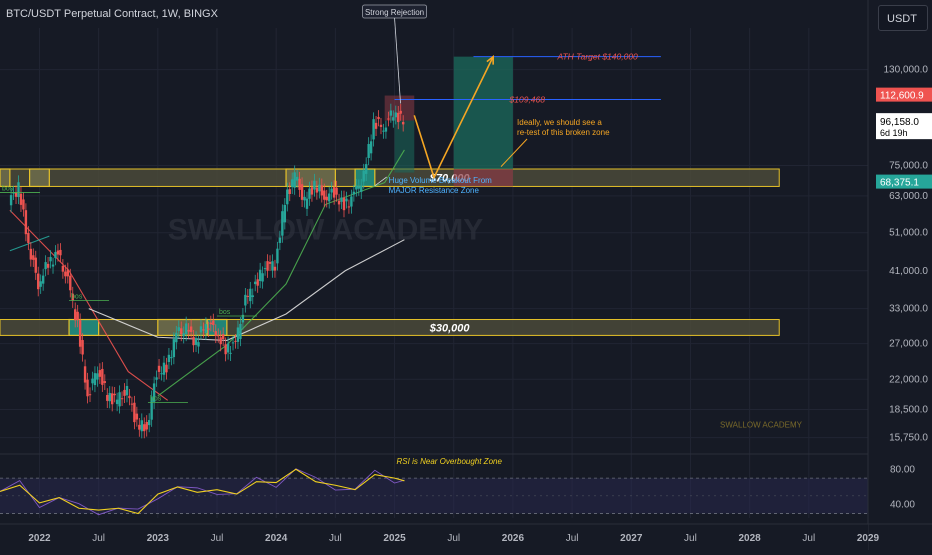  Describe the element at coordinates (904, 181) in the screenshot. I see `price-label-bg` at that location.